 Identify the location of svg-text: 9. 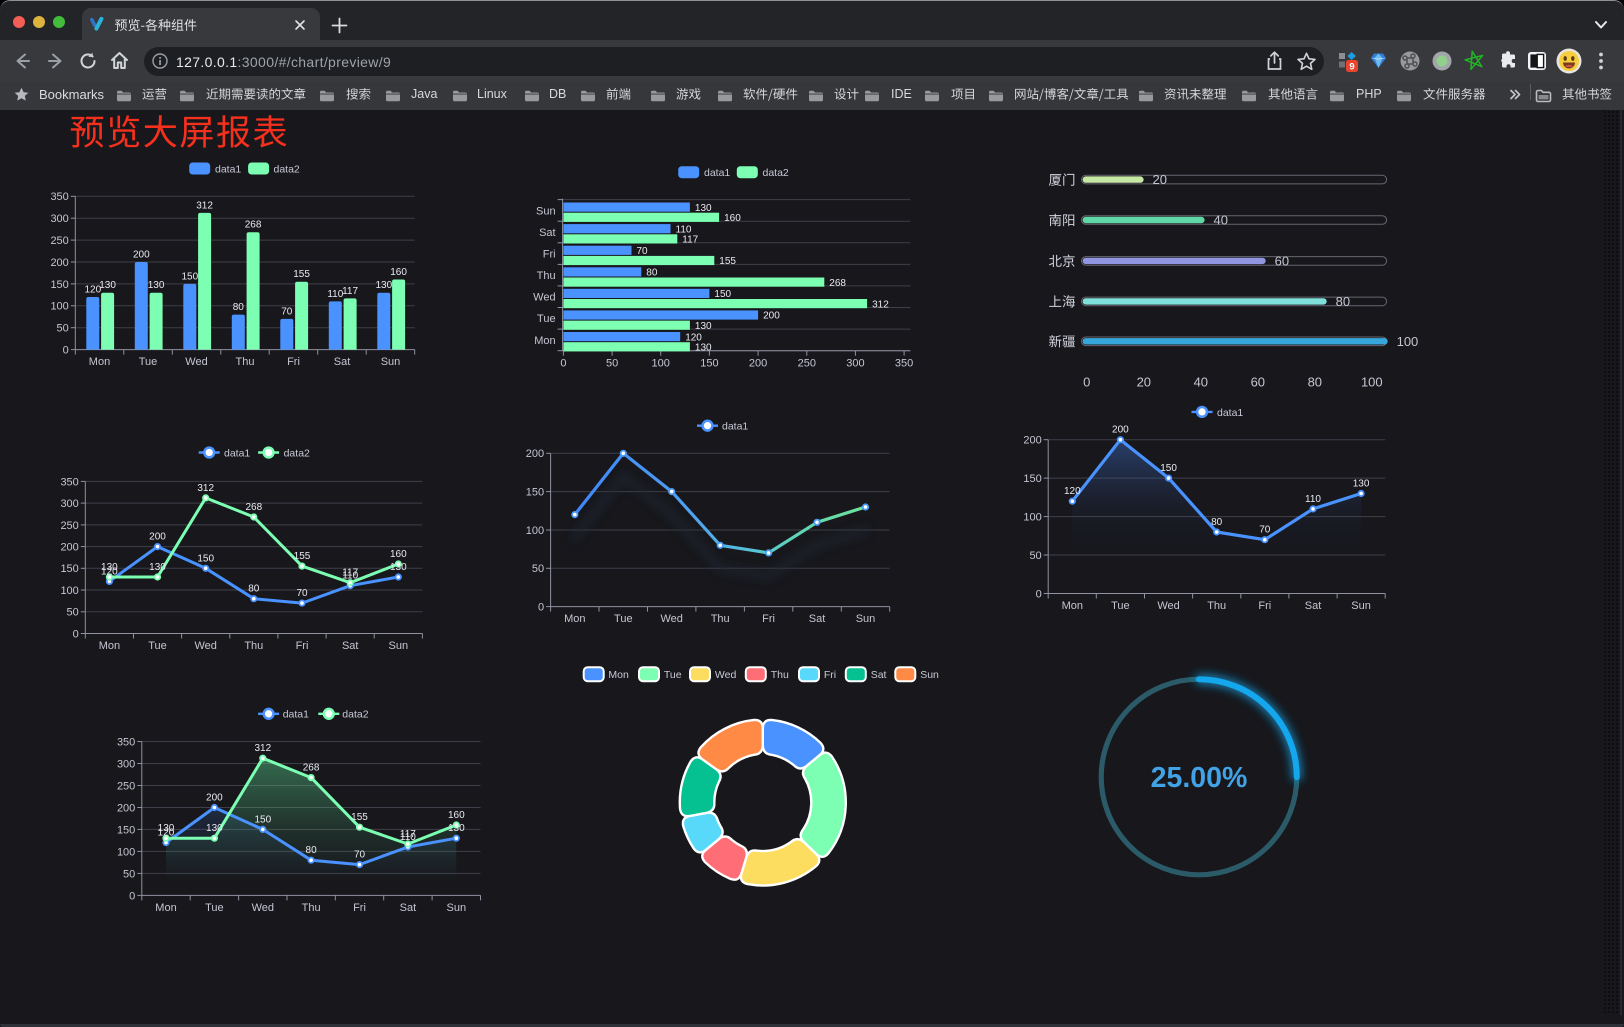
(1351, 67).